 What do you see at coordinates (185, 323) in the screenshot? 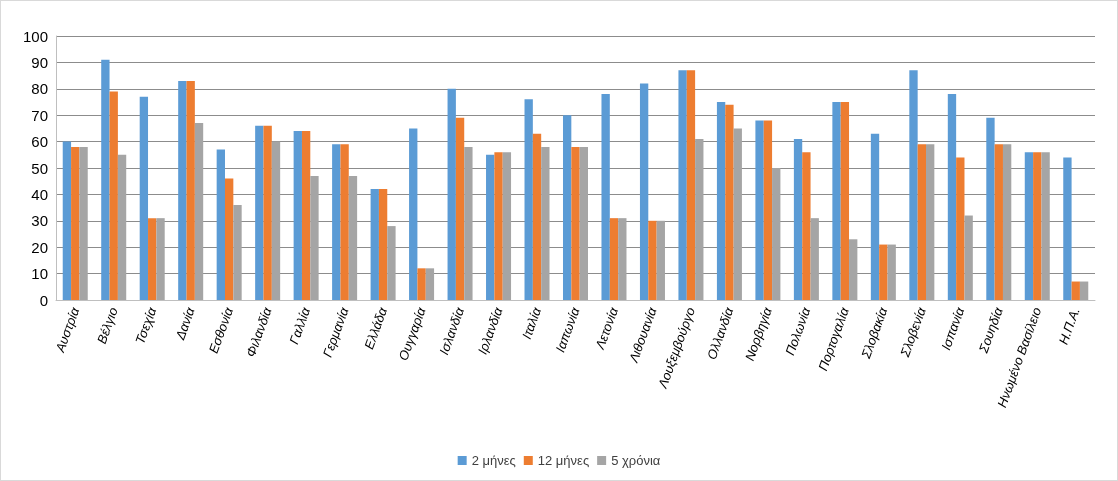
I see `x-tick-label: Δανία` at bounding box center [185, 323].